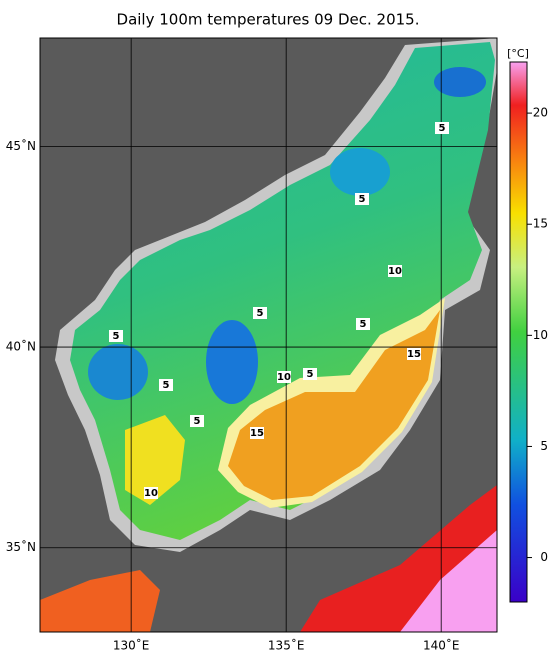 The width and height of the screenshot is (558, 661). I want to click on x-tick-label: 130˚E, so click(131, 645).